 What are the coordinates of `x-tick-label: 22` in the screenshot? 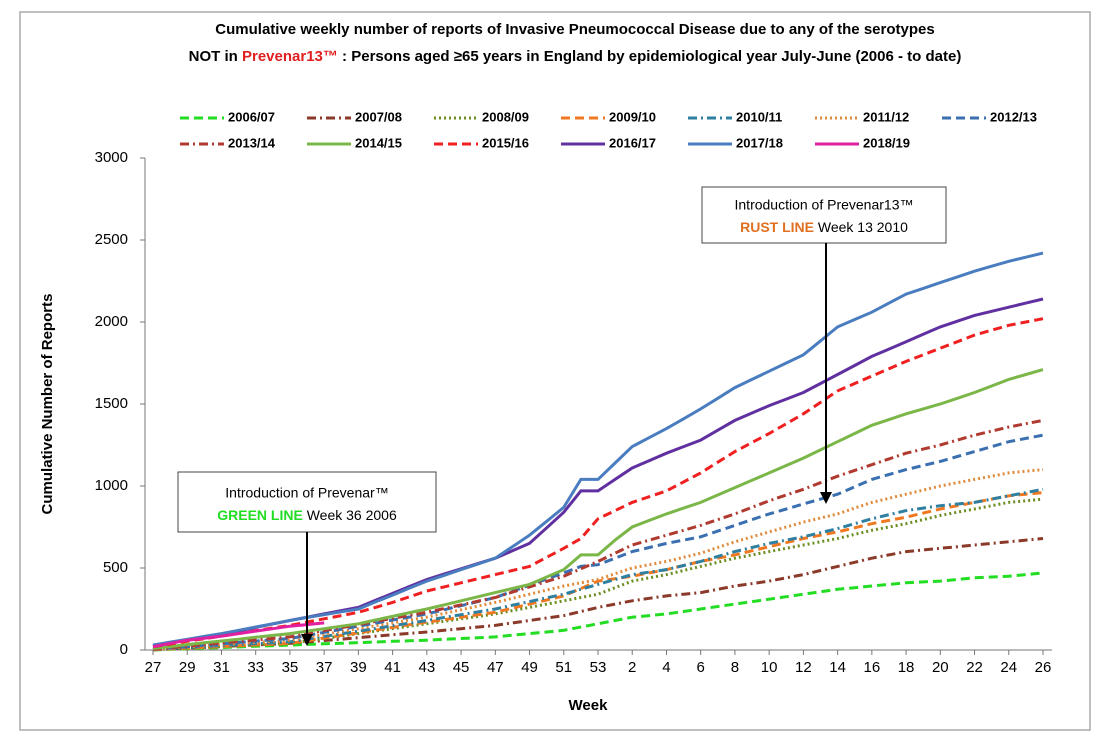 It's located at (974, 667).